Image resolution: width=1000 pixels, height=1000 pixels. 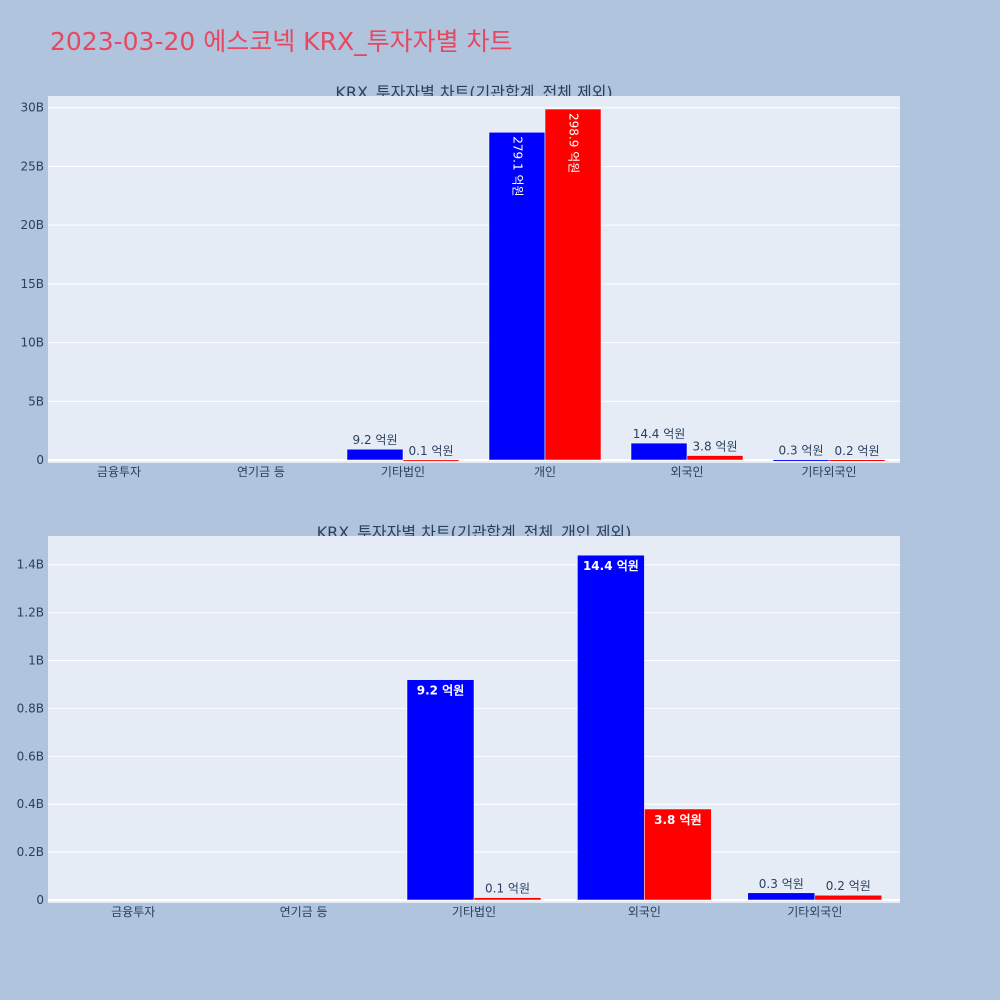 What do you see at coordinates (281, 41) in the screenshot?
I see `page-title: 2023-03-20 에스코넥 KRX_투자자별 차트` at bounding box center [281, 41].